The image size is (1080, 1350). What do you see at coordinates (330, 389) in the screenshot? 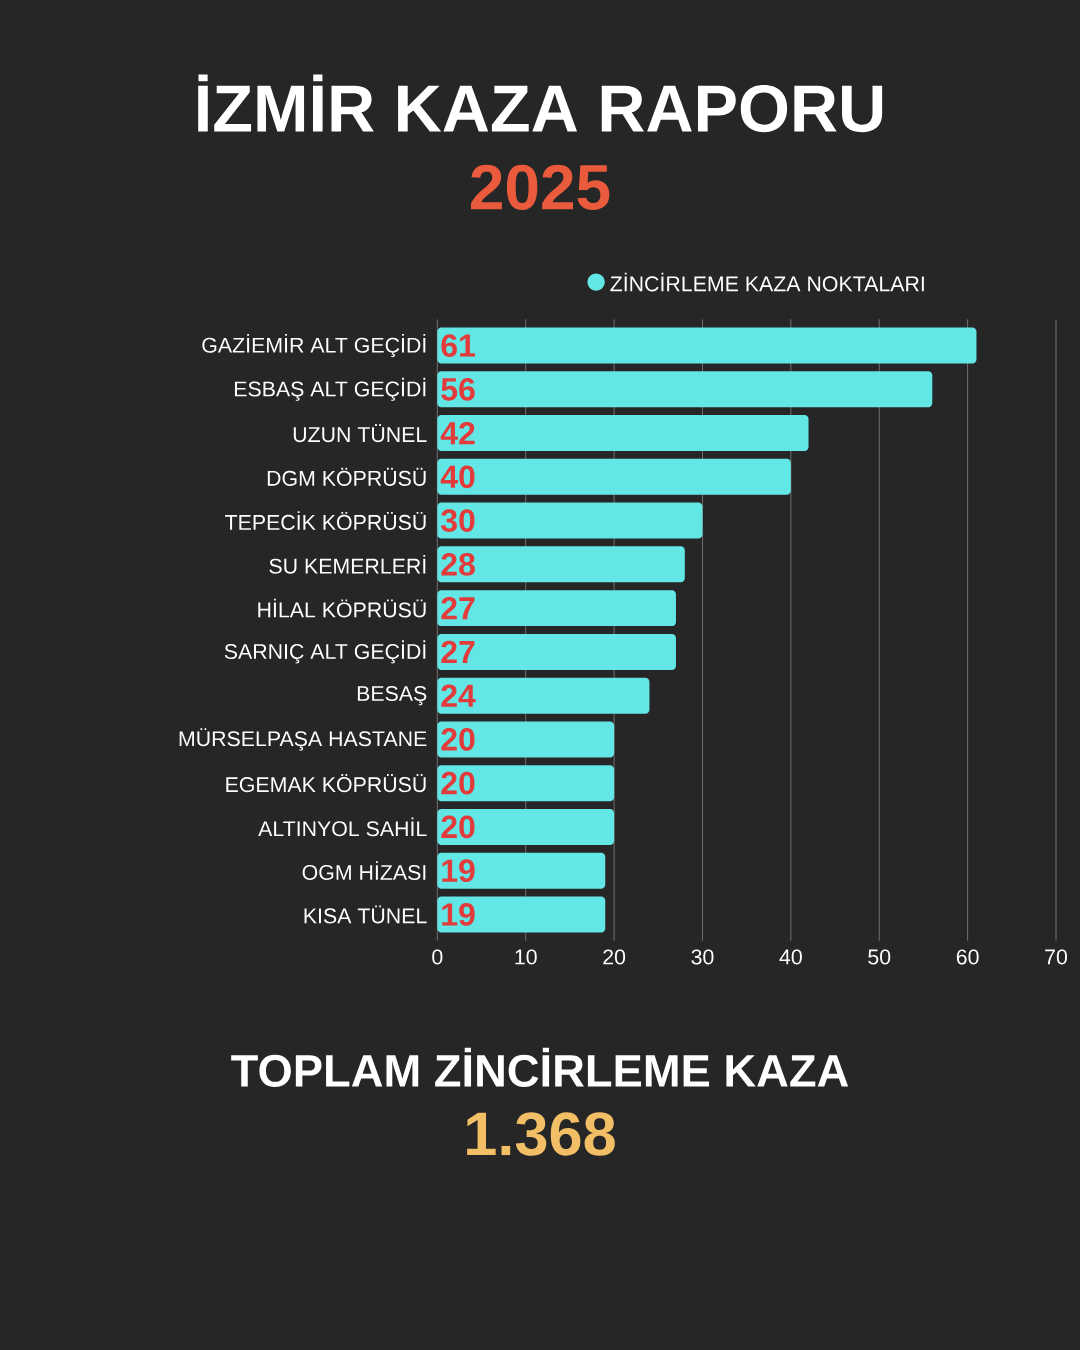
I see `y-tick-label: ESBAŞ ALT GEÇİDİ` at bounding box center [330, 389].